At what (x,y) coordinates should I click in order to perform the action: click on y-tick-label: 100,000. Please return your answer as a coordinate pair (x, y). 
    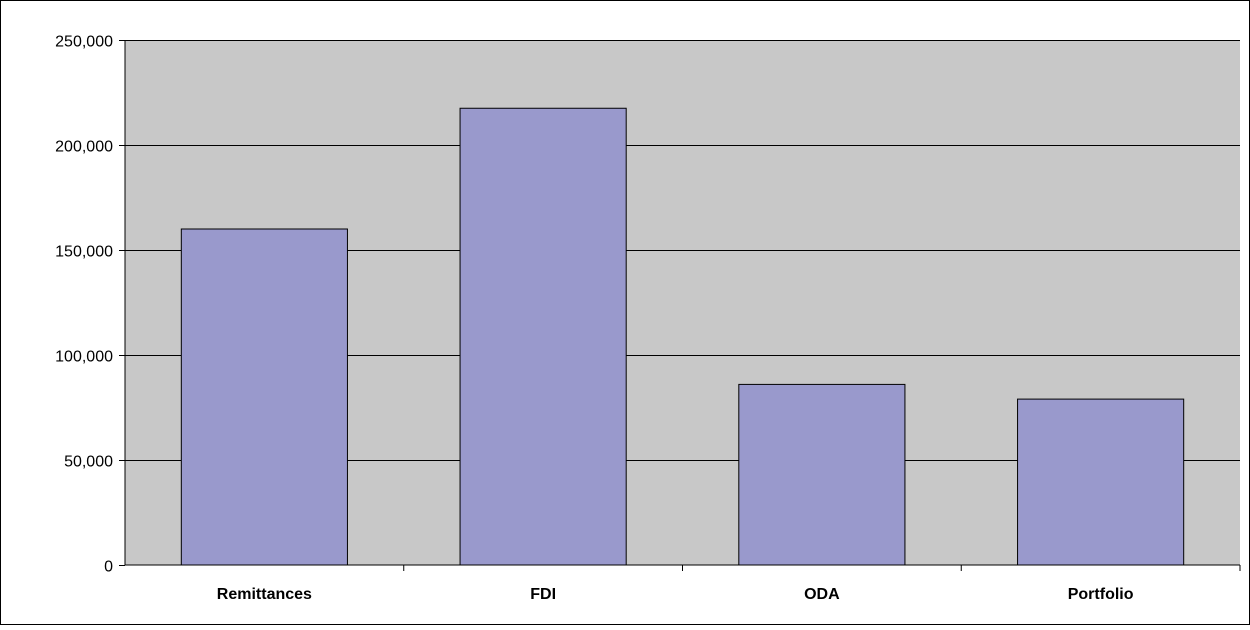
    Looking at the image, I should click on (84, 357).